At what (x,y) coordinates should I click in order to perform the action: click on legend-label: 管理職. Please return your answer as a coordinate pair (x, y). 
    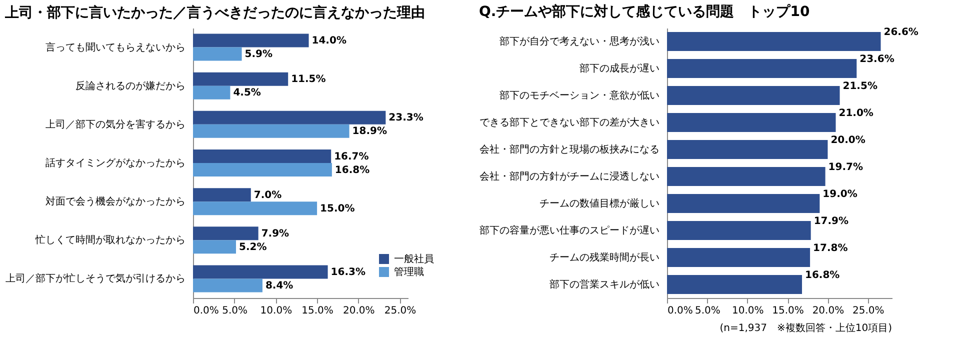
    Looking at the image, I should click on (409, 272).